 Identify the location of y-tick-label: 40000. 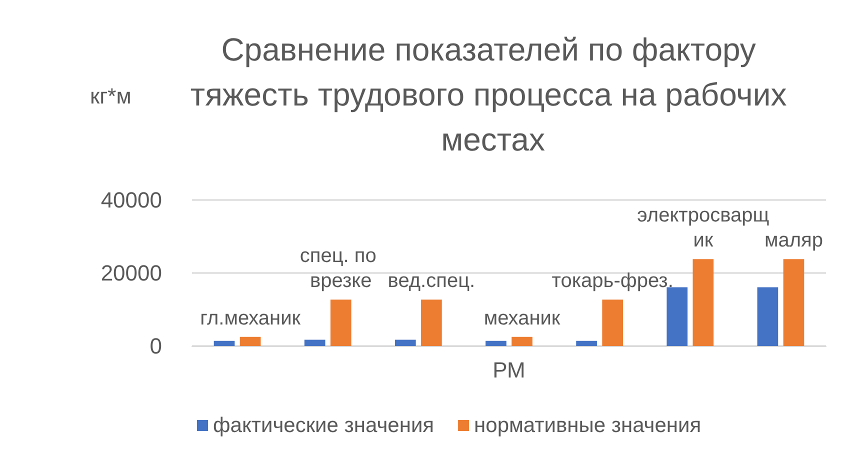
(131, 200).